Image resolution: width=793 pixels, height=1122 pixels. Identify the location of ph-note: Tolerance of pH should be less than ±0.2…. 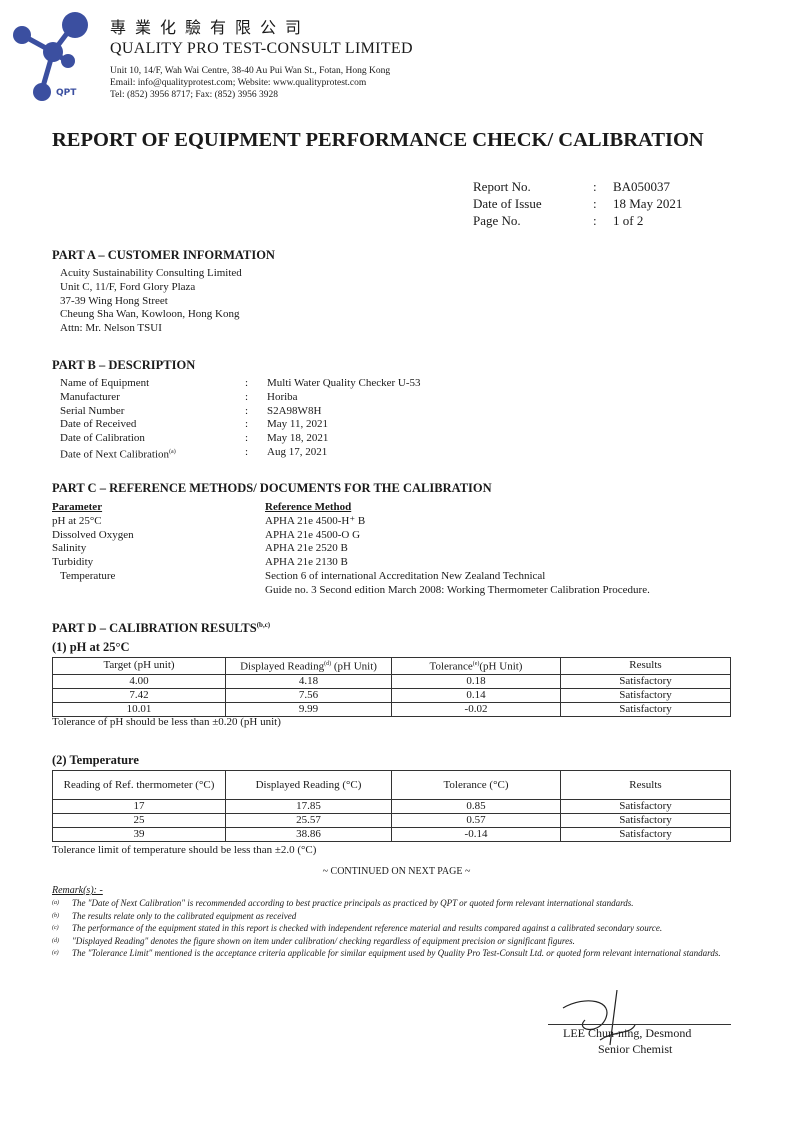
(166, 722).